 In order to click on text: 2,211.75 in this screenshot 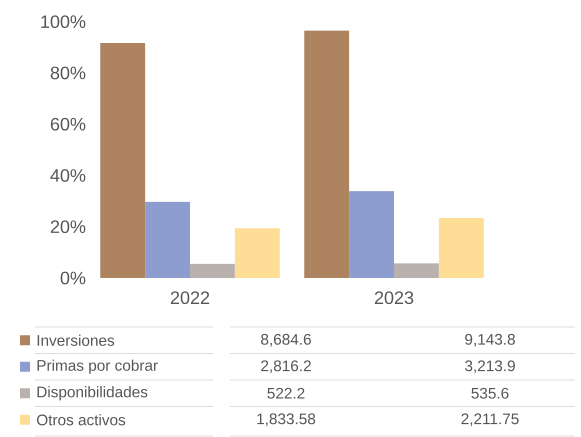, I will do `click(490, 419)`.